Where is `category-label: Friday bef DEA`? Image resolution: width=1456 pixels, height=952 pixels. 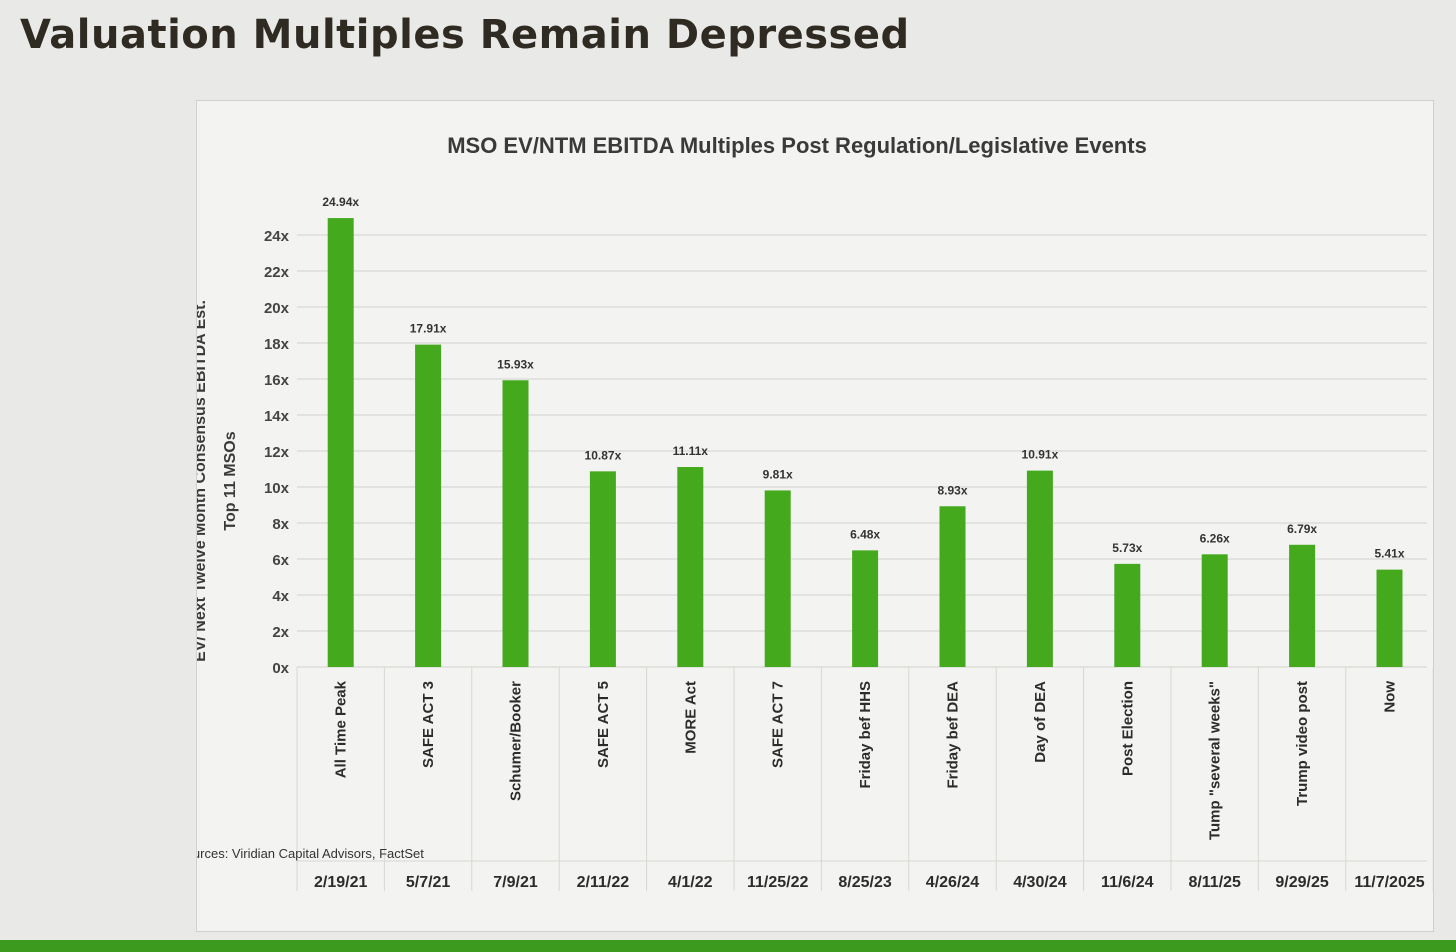
category-label: Friday bef DEA is located at coordinates (953, 735).